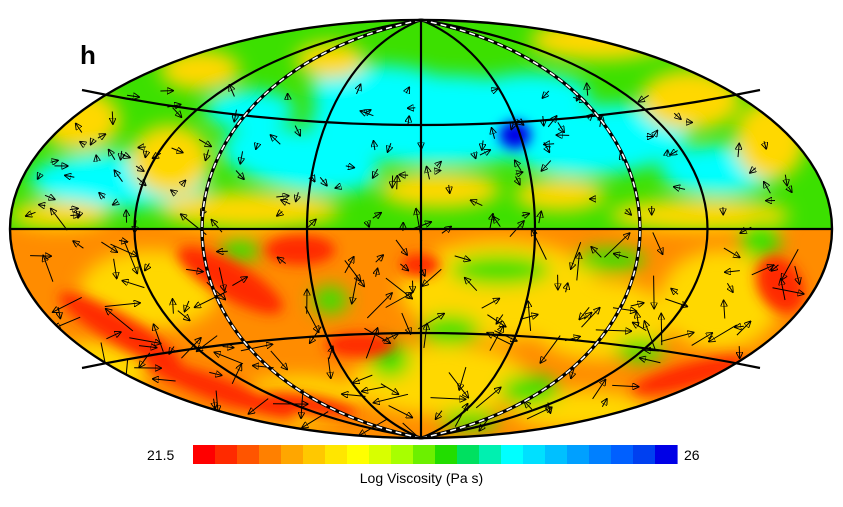 The width and height of the screenshot is (843, 507). I want to click on colorbar-min-label: 21.5, so click(160, 455).